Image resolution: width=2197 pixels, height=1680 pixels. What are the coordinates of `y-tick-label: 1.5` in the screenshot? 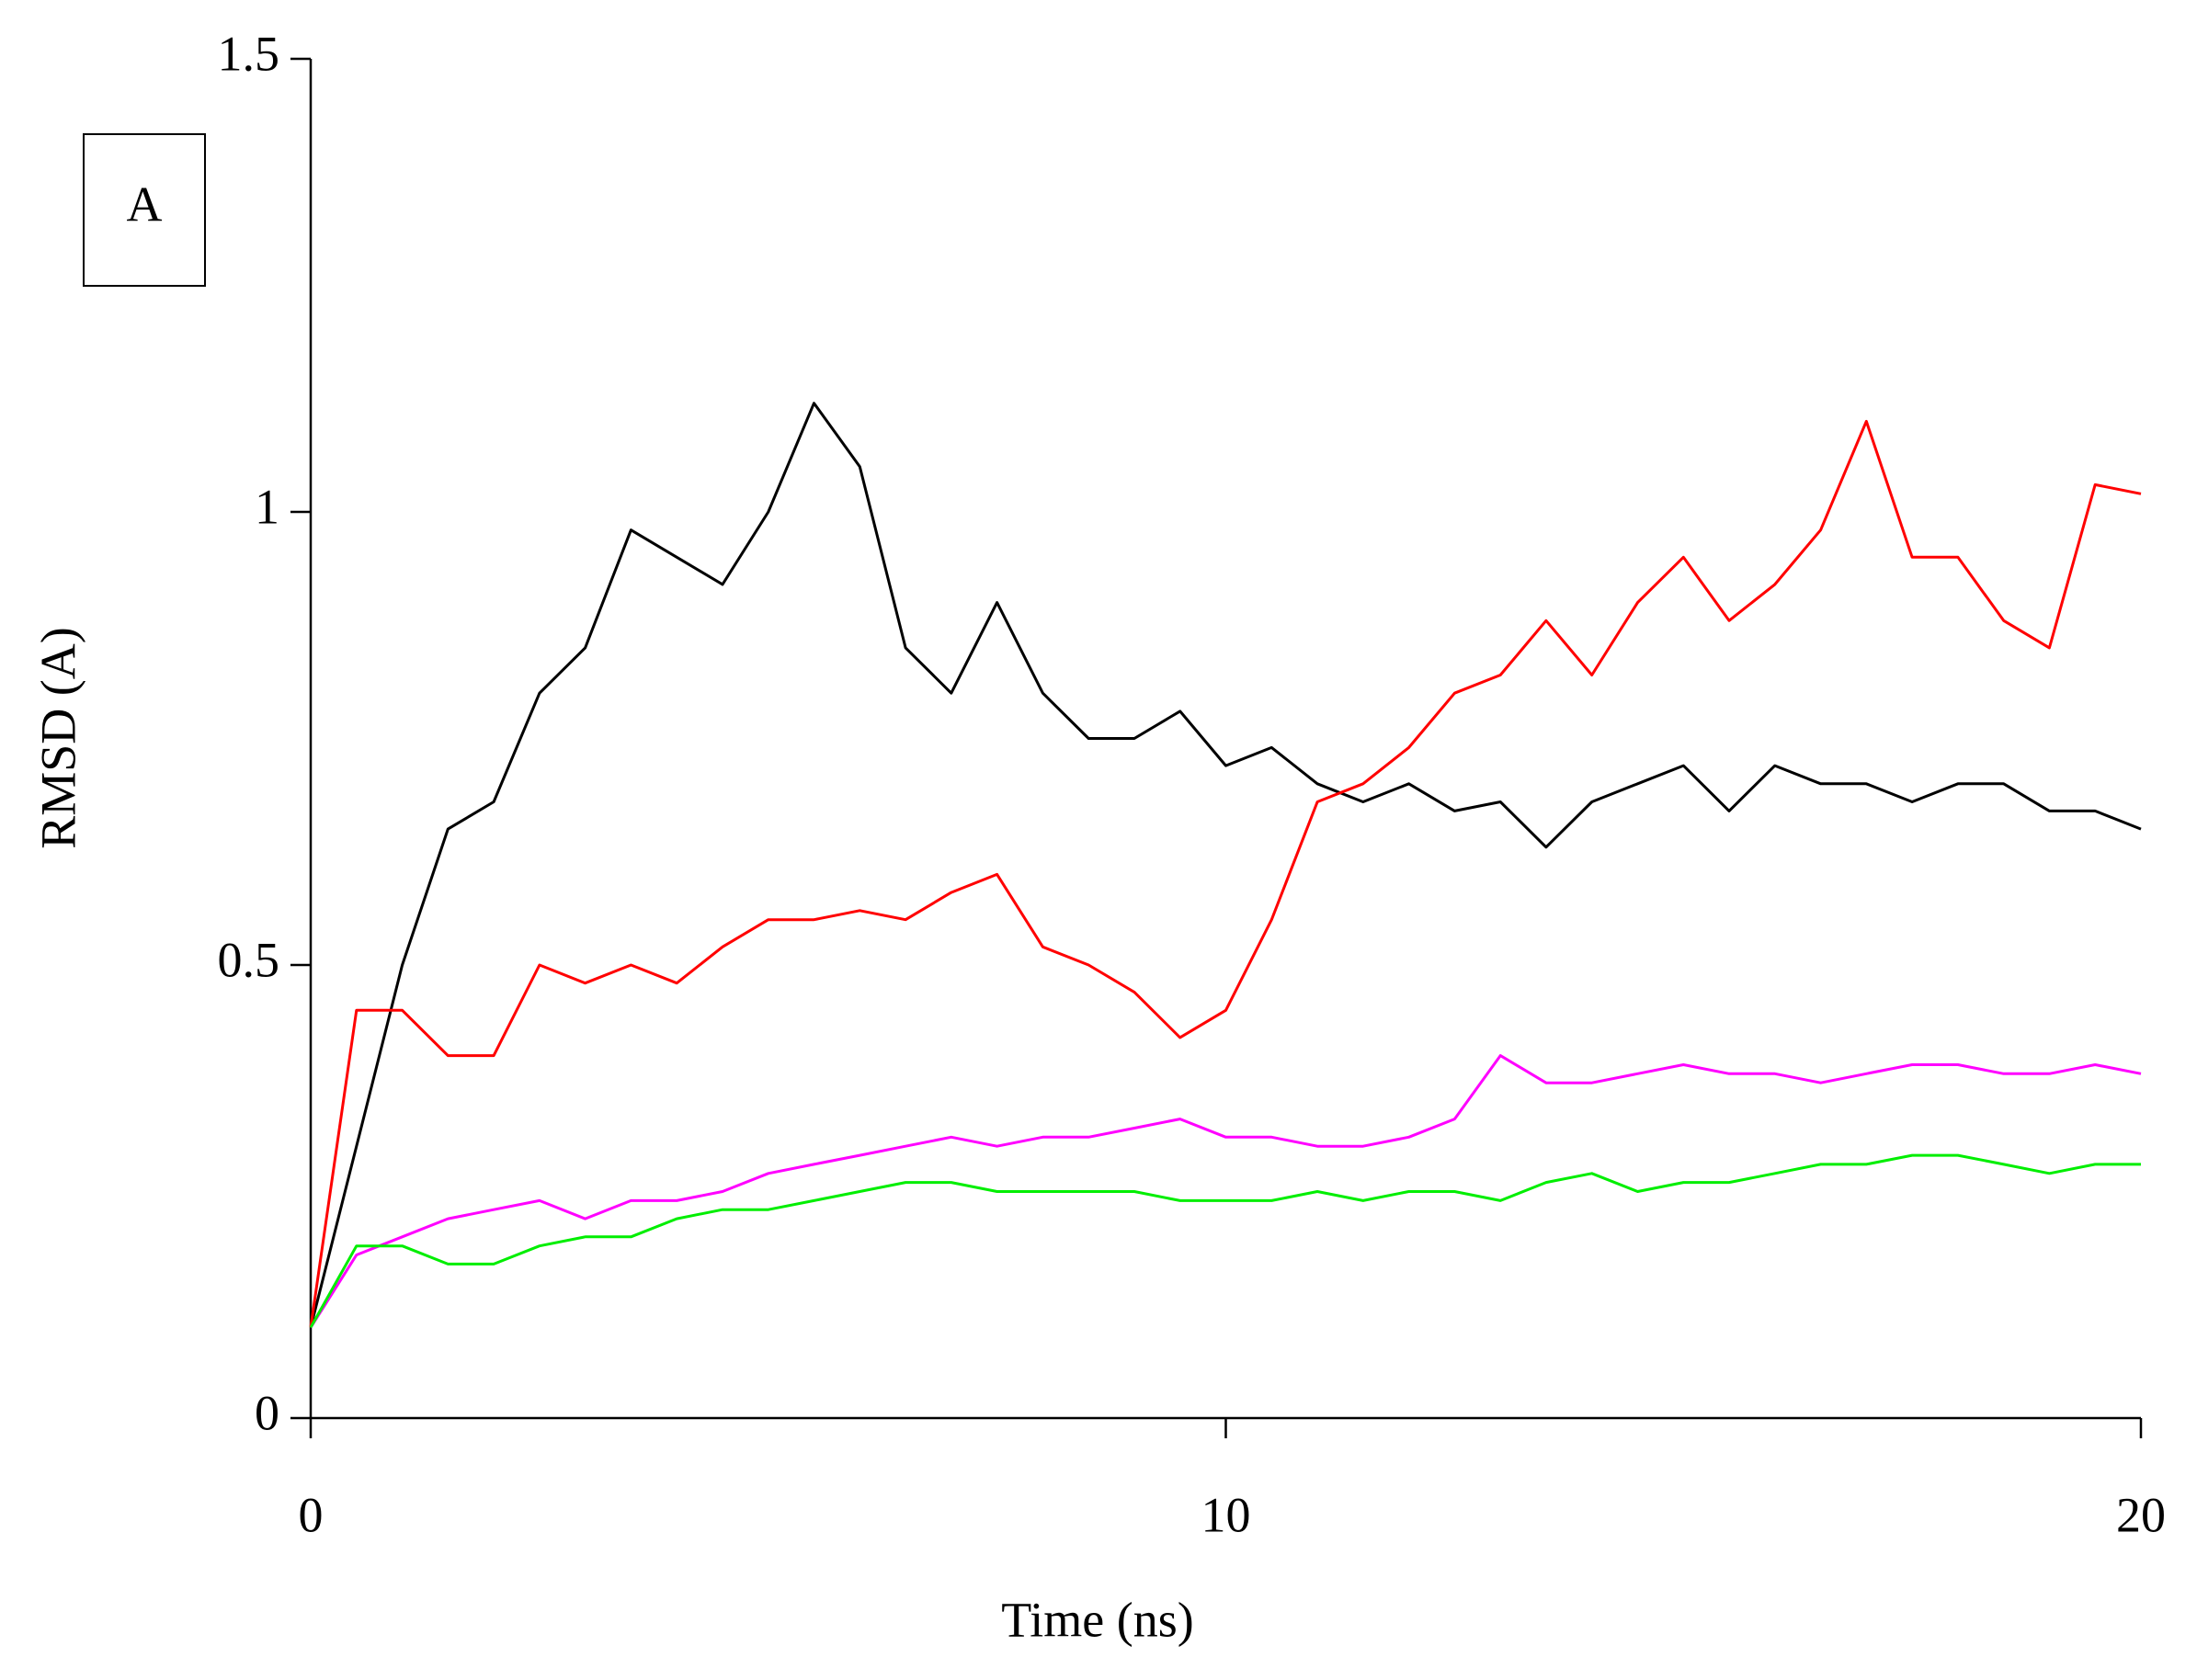 It's located at (249, 53).